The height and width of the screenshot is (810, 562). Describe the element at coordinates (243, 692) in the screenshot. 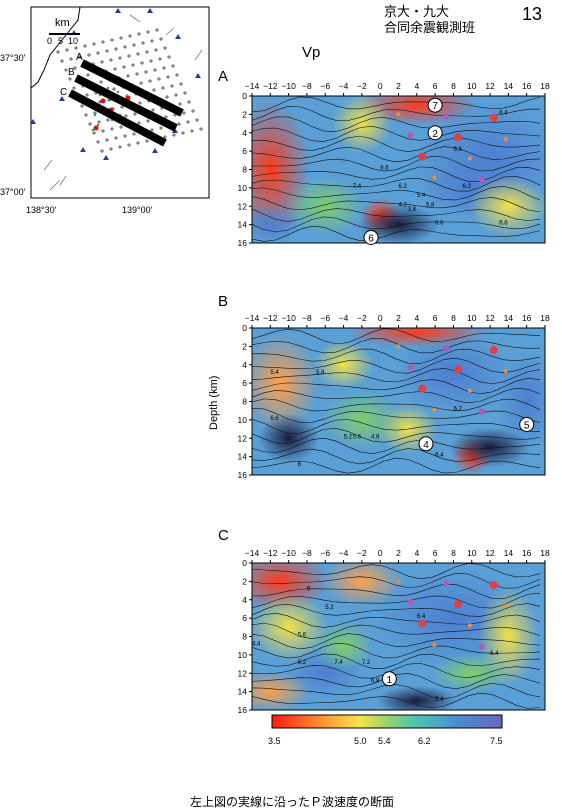

I see `y-tick-label: 14` at that location.